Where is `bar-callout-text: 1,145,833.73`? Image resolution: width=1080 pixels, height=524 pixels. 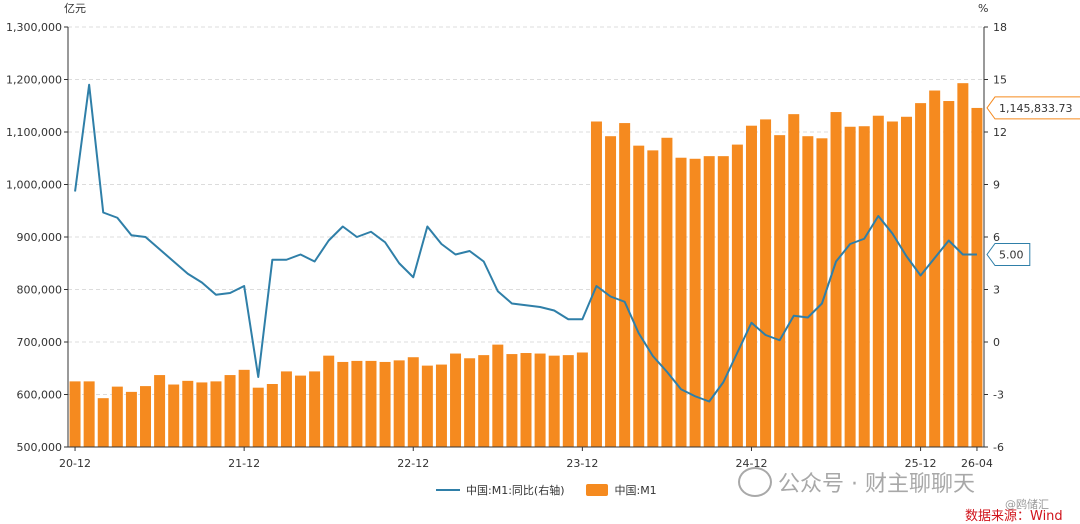
bar-callout-text: 1,145,833.73 is located at coordinates (1035, 108).